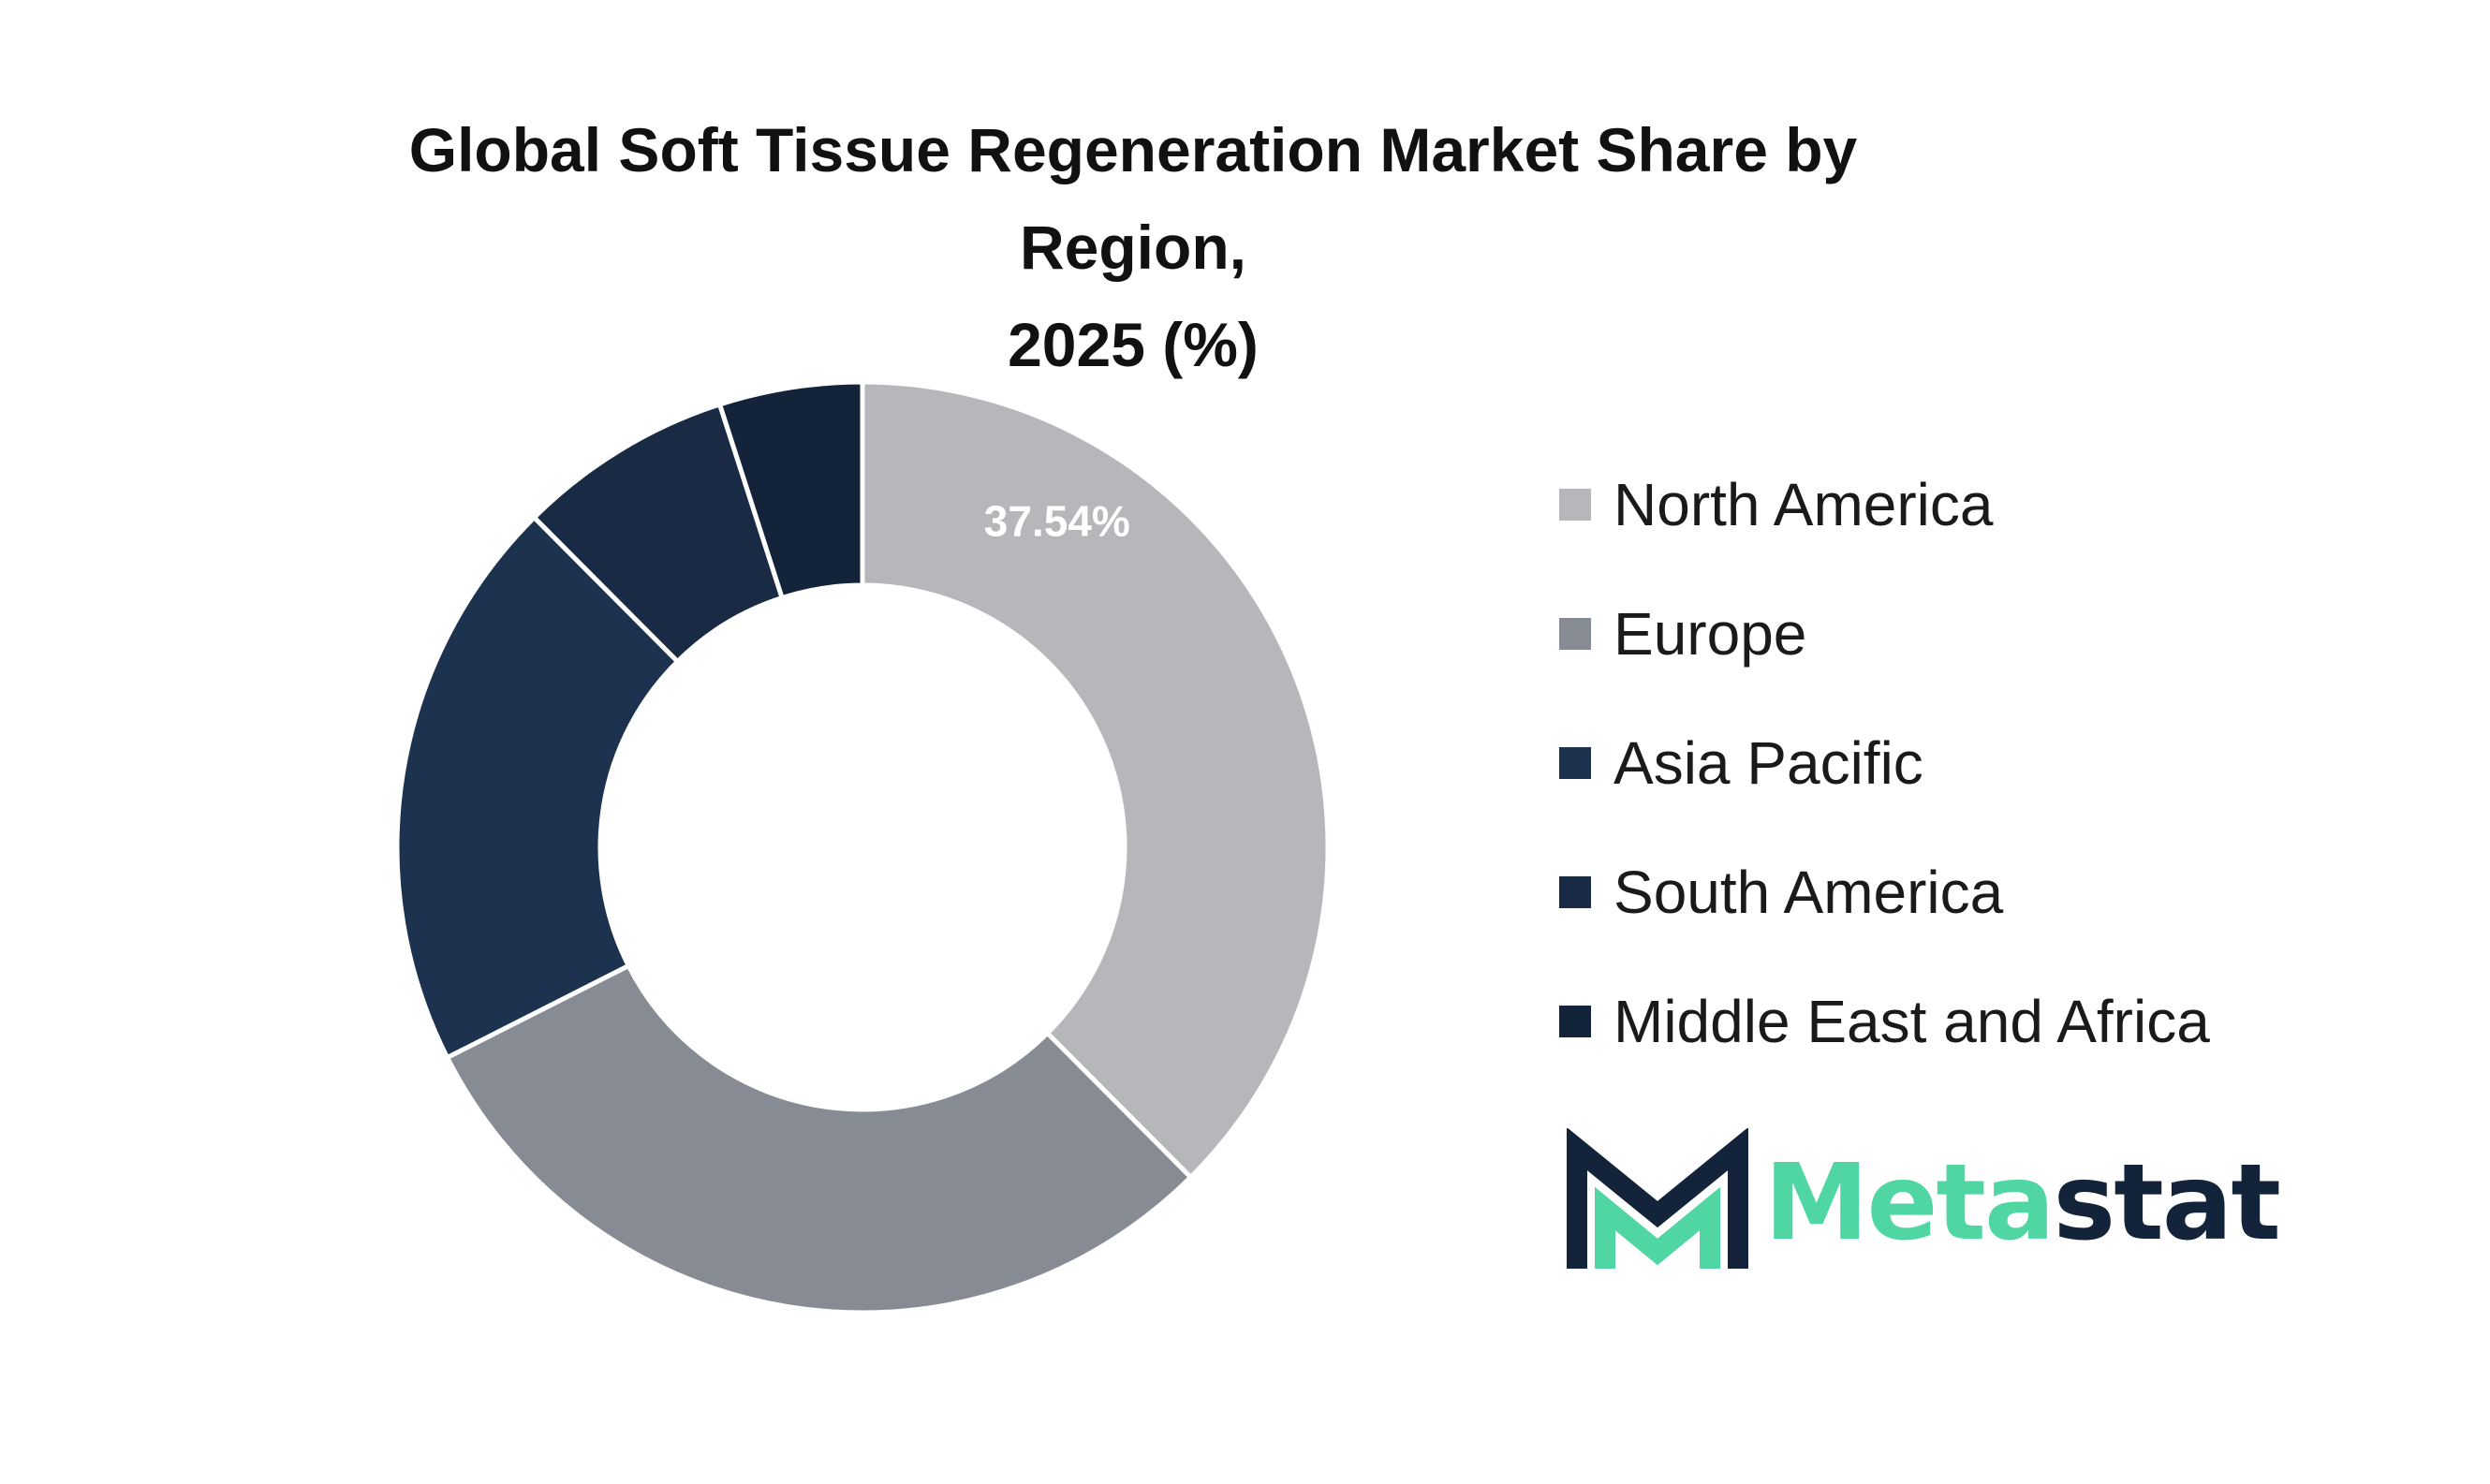  I want to click on donut-data-labels: 37.54%, so click(1057, 520).